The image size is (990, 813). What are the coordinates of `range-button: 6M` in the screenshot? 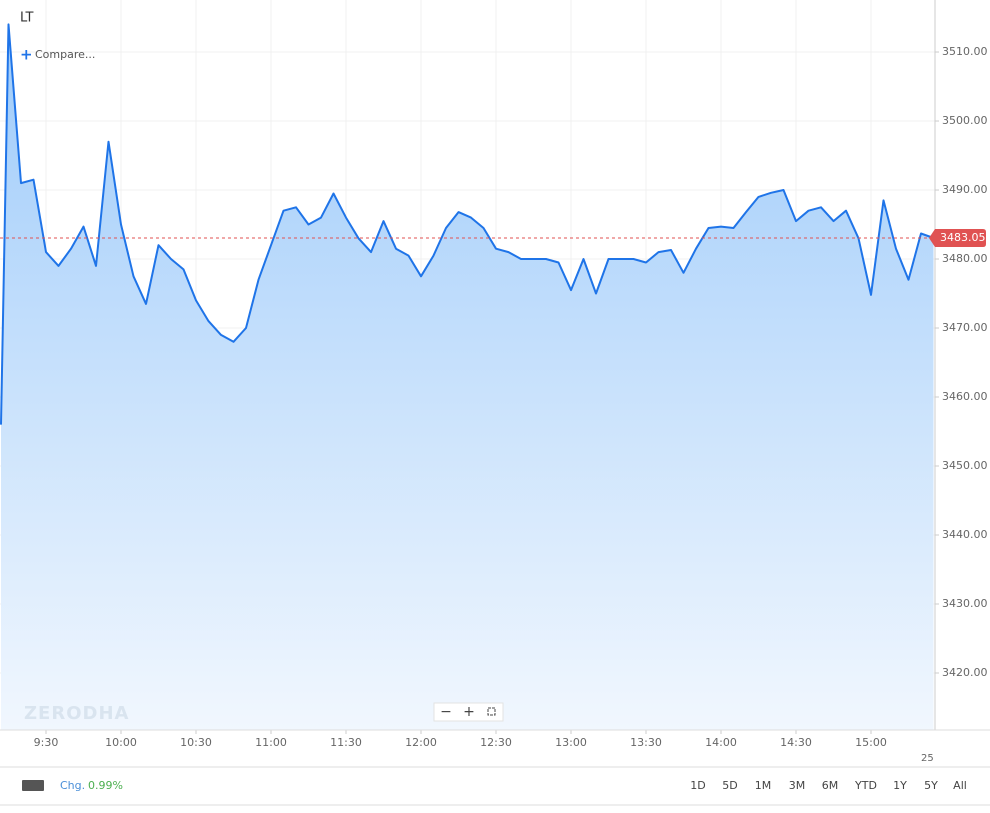 It's located at (830, 785).